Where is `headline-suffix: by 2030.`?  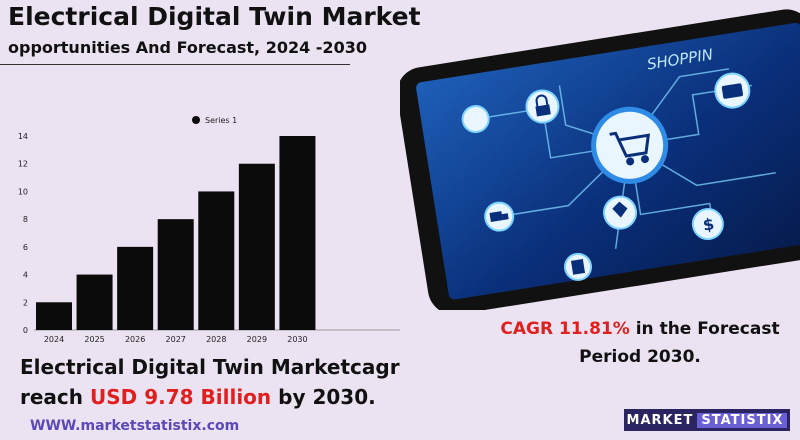
headline-suffix: by 2030. is located at coordinates (327, 397).